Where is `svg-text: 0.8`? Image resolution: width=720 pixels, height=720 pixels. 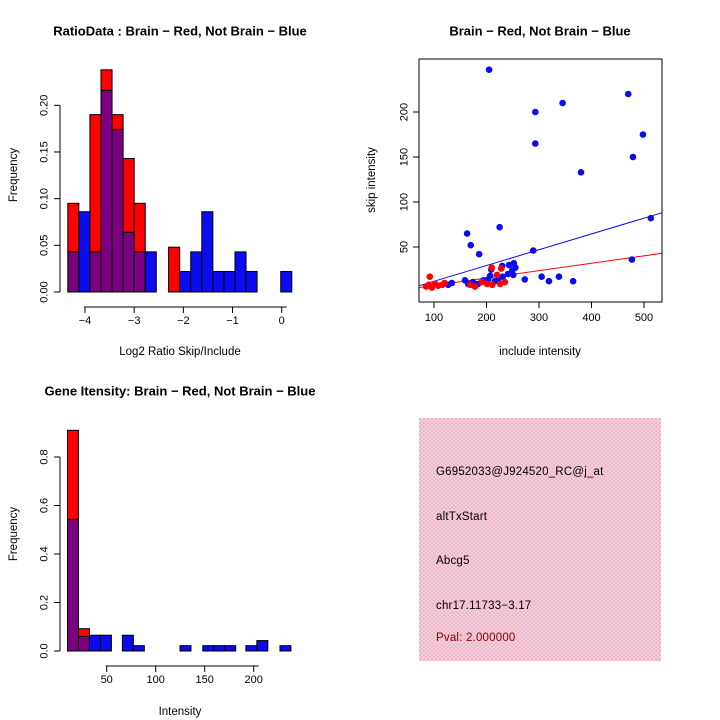
svg-text: 0.8 is located at coordinates (45, 456).